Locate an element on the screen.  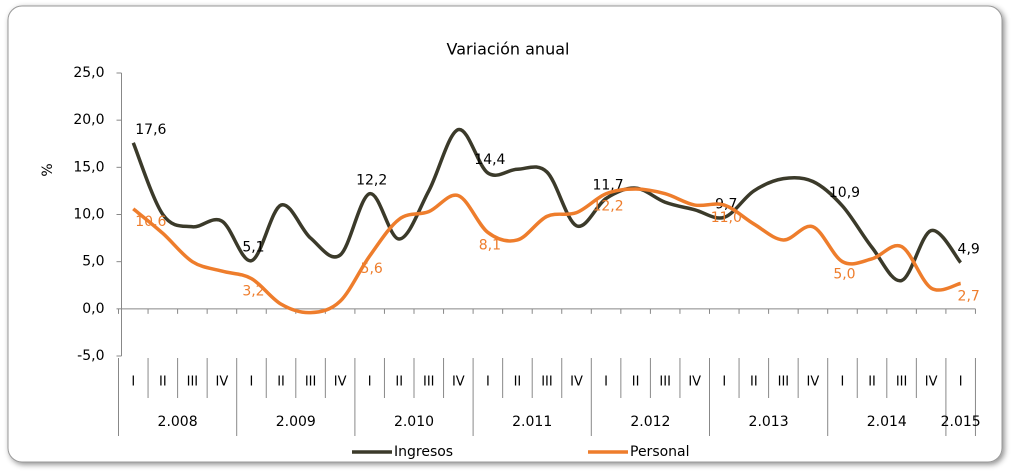
year-label: 2.012 is located at coordinates (650, 422).